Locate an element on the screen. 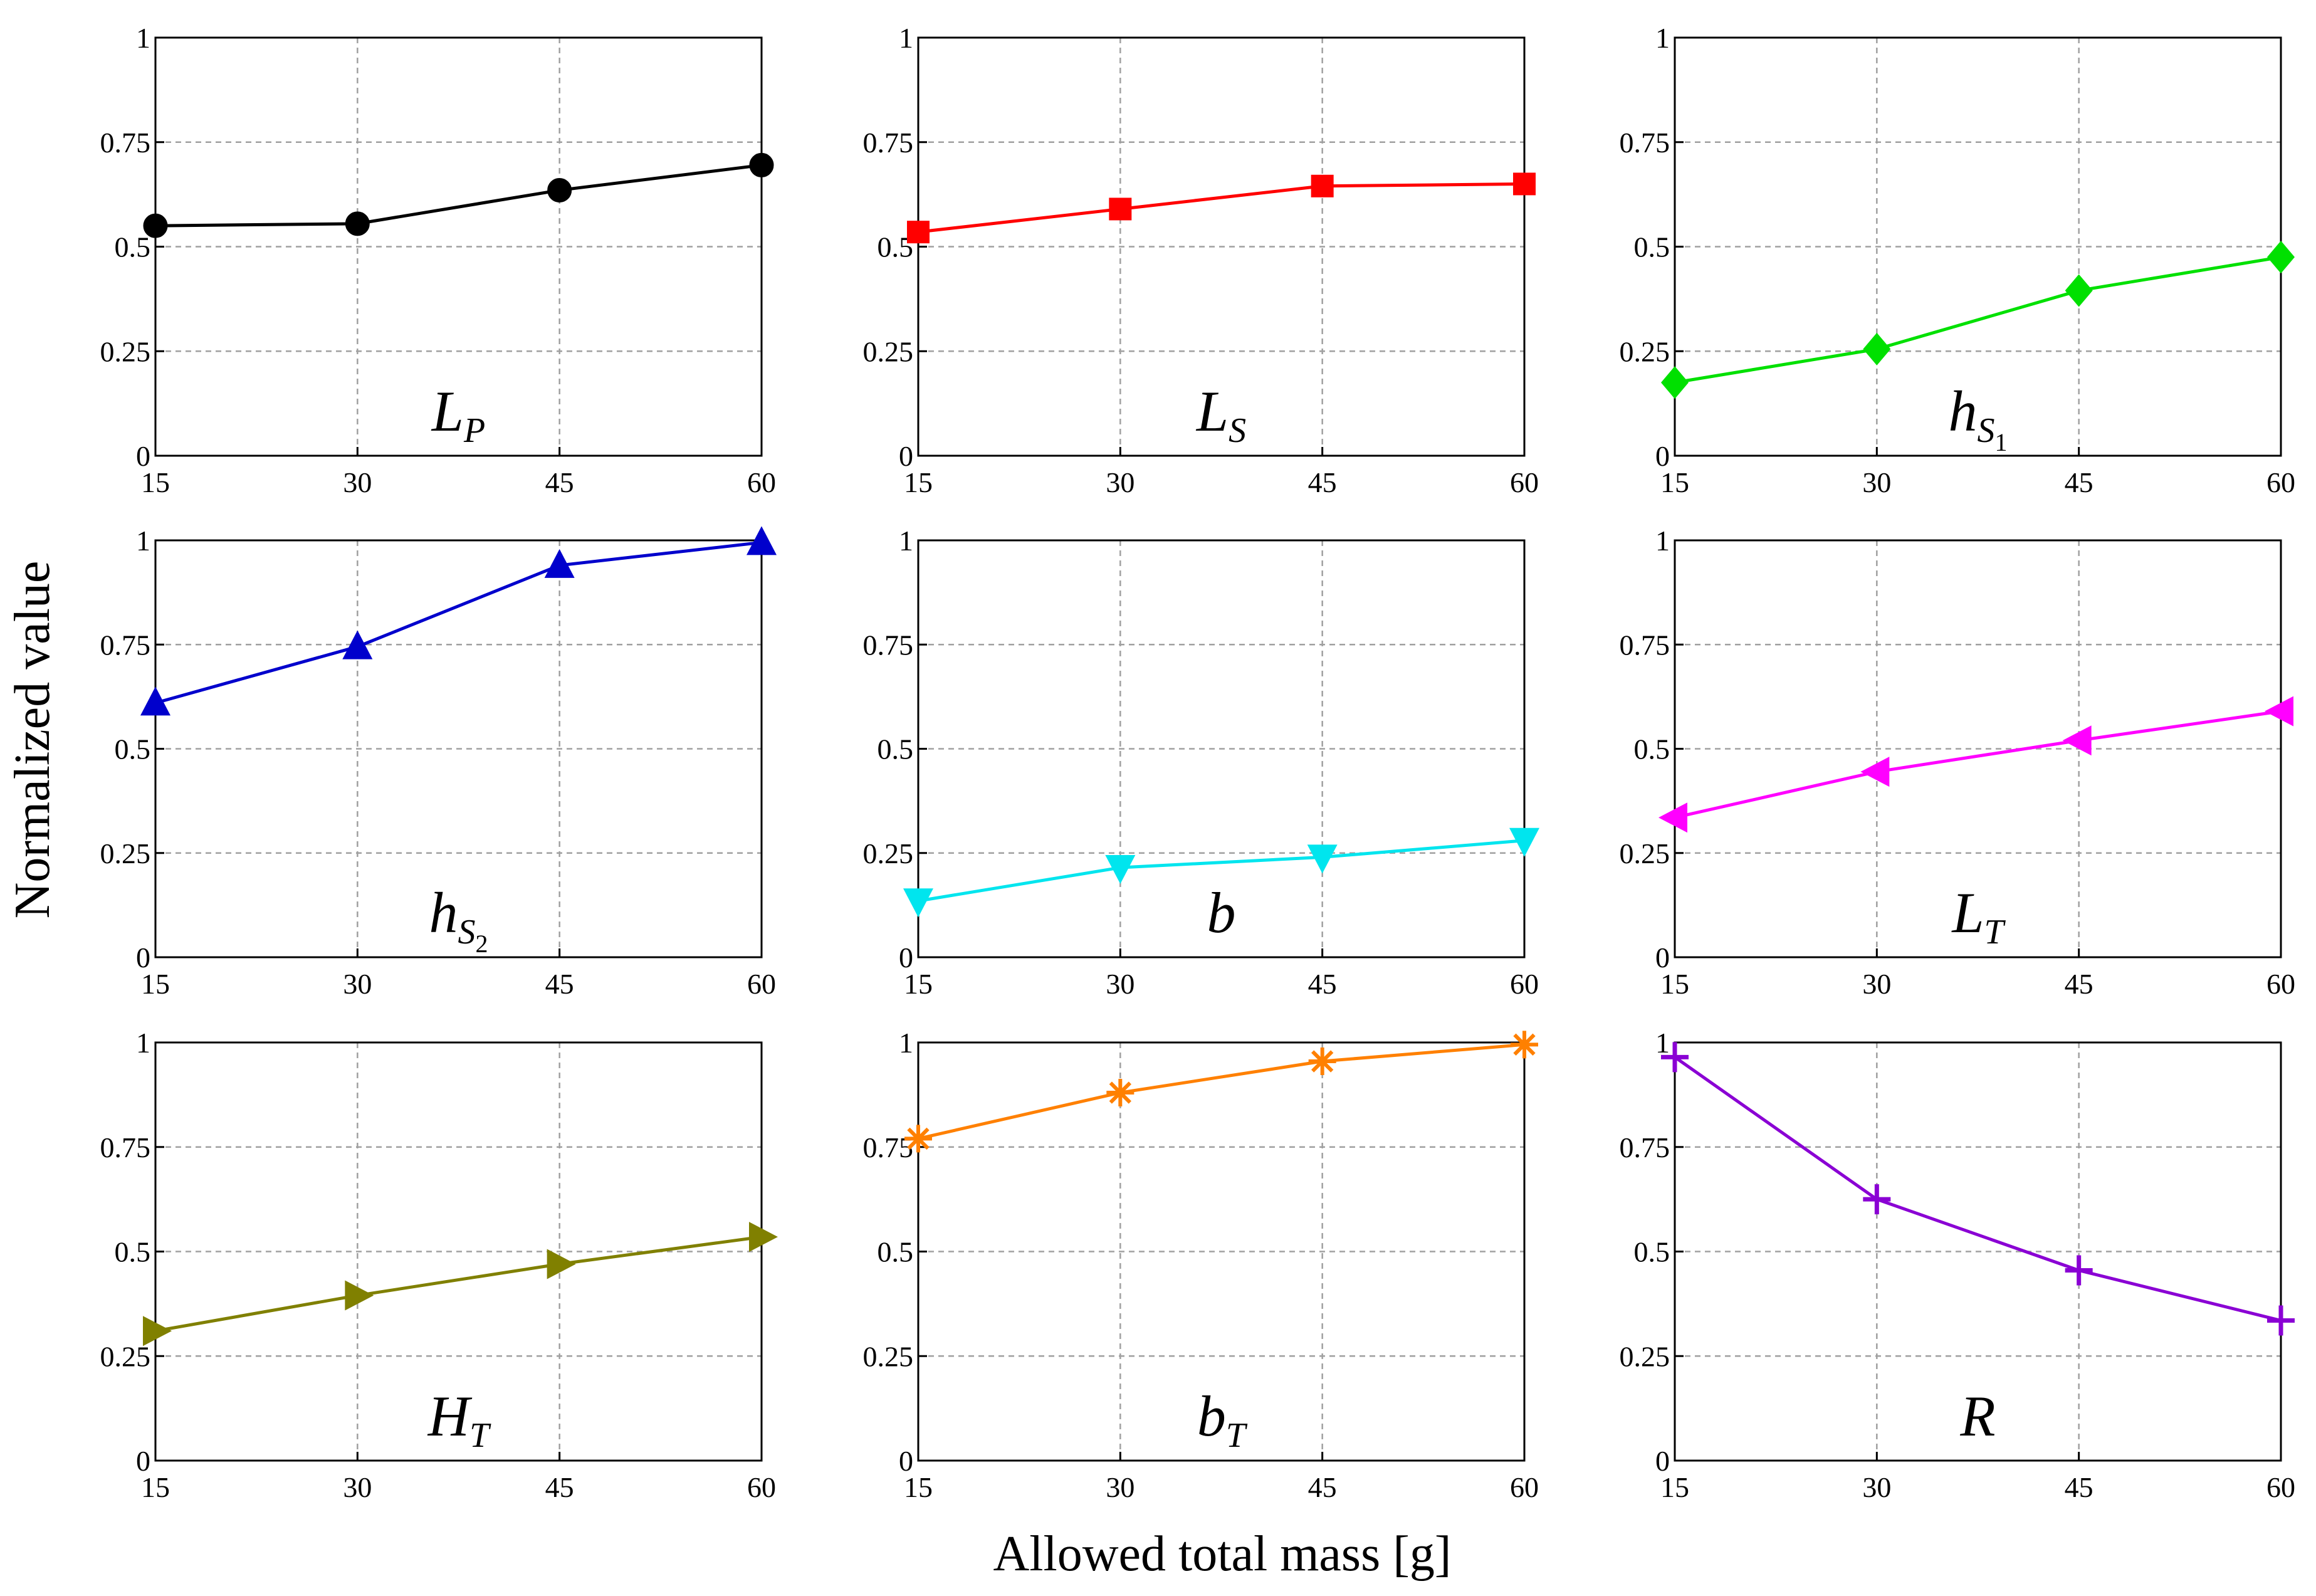 This screenshot has width=2316, height=1596. panel-title: R is located at coordinates (1977, 1416).